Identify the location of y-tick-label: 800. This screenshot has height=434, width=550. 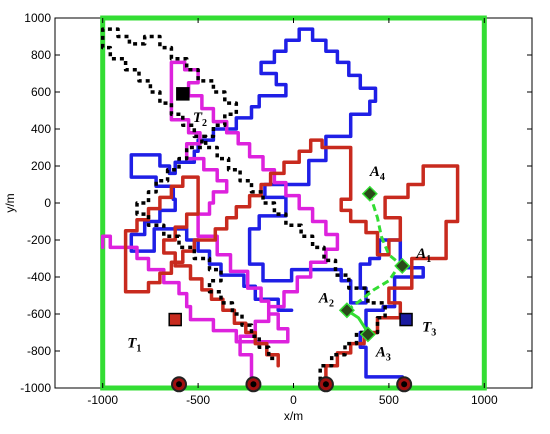
(41, 55).